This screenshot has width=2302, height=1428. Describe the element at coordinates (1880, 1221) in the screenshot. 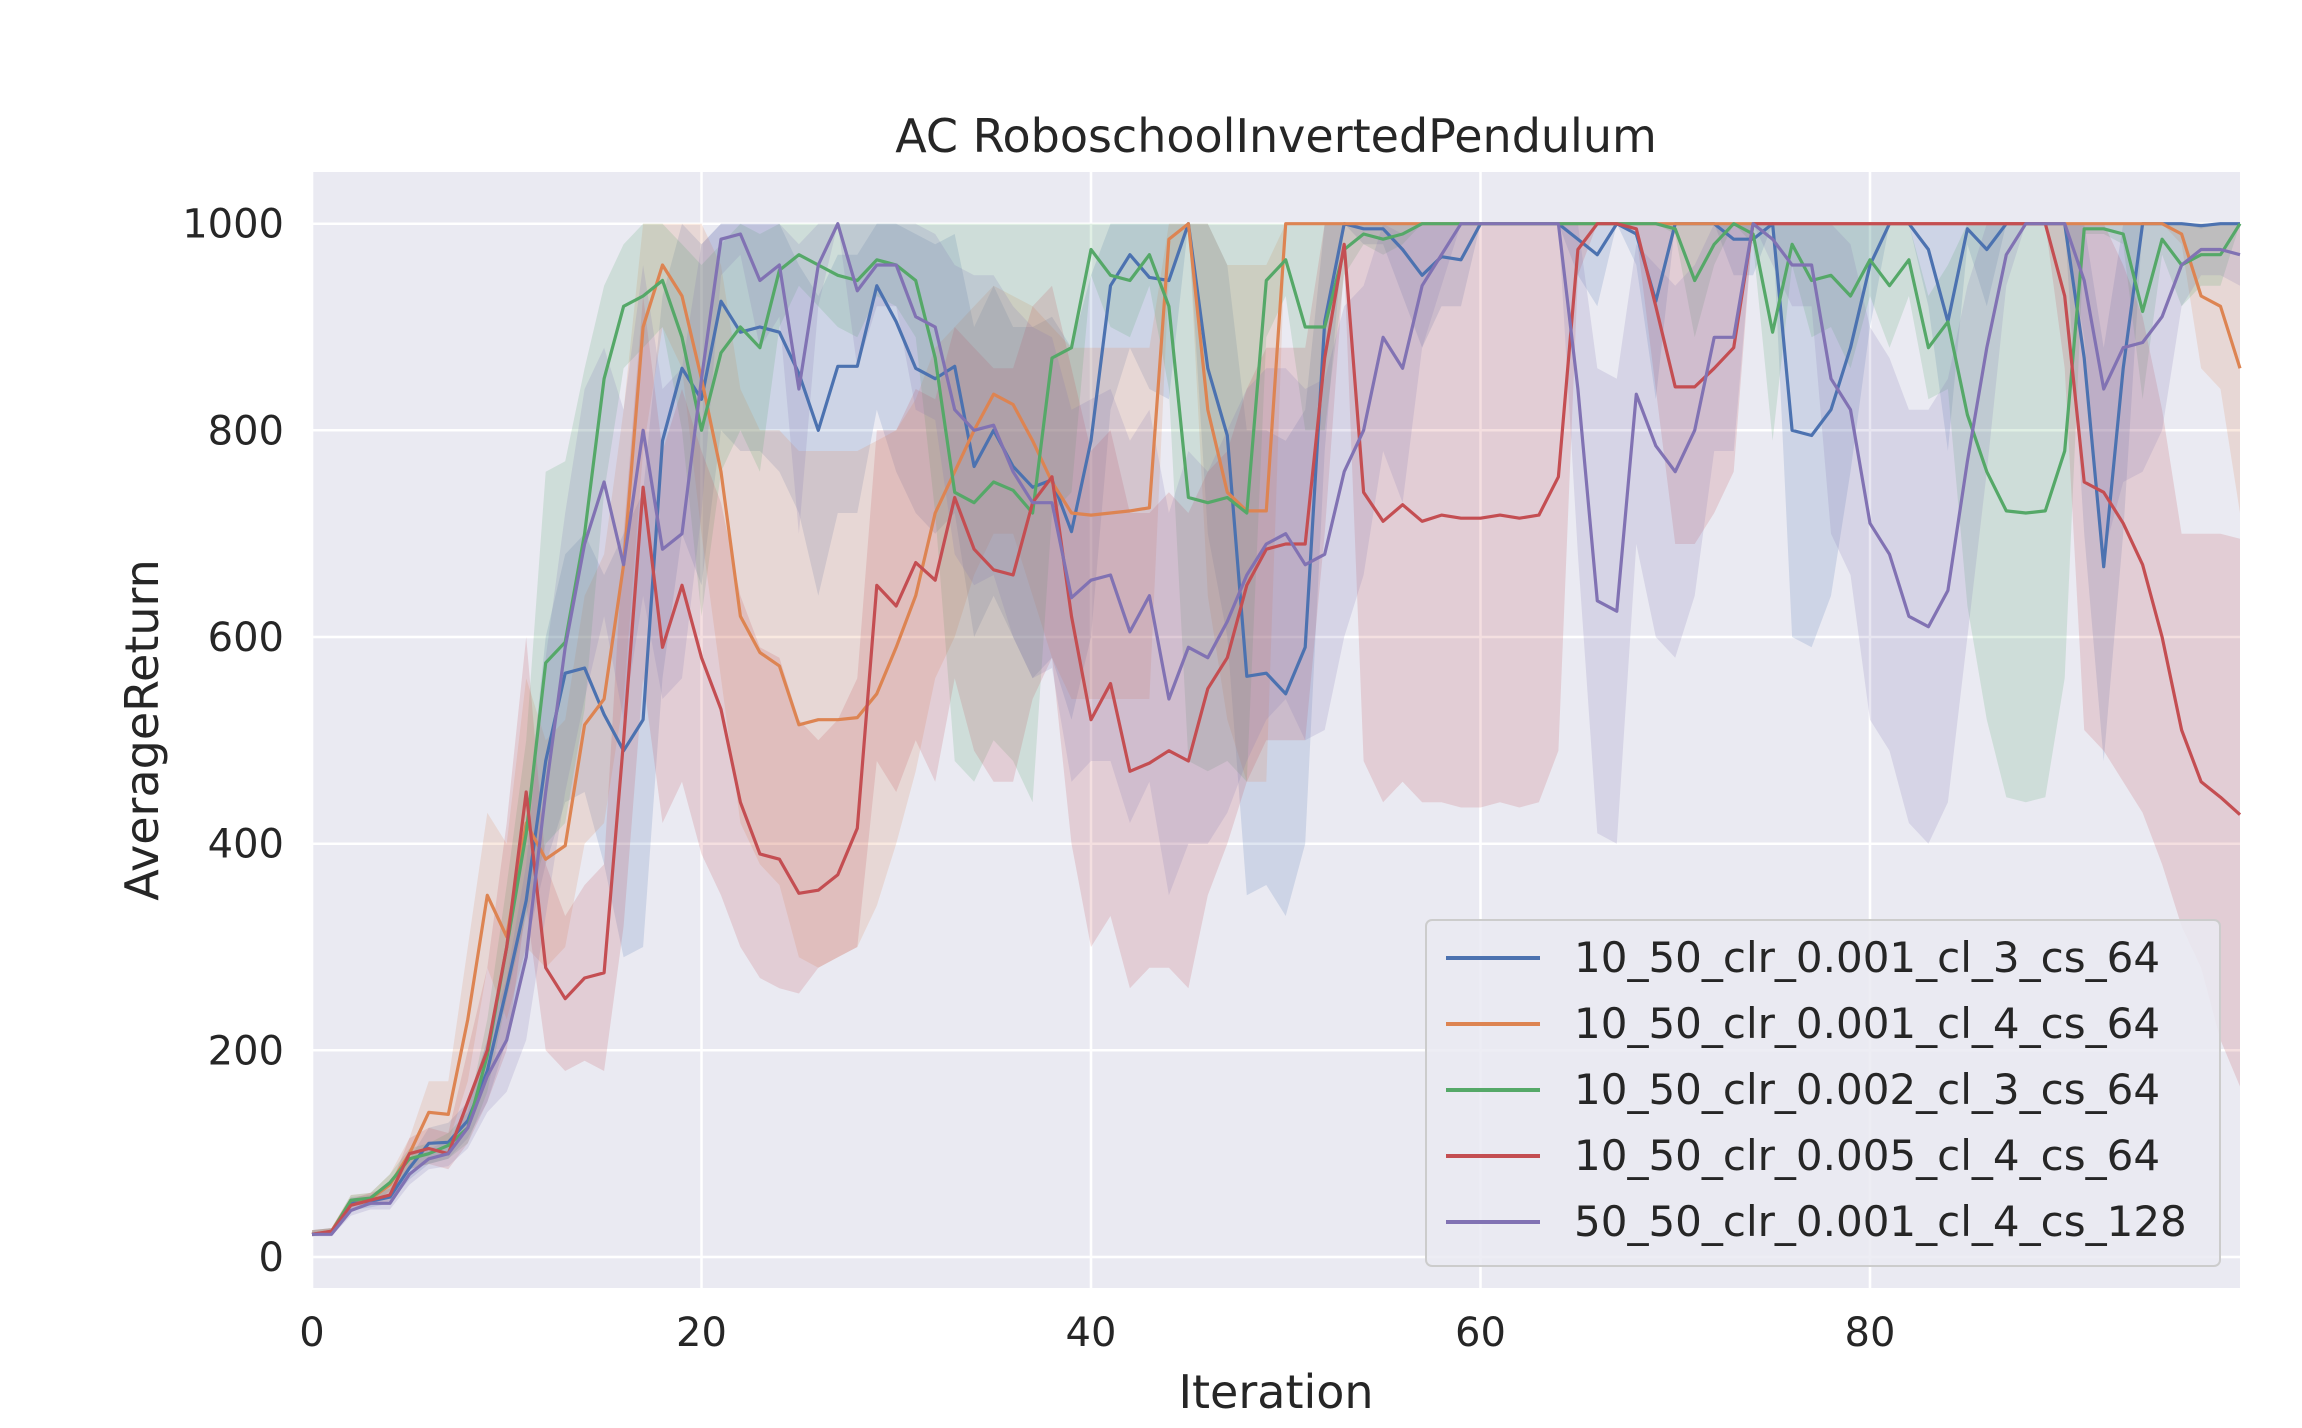

I see `legend-label: 50_50_clr_0.001_cl_4_cs_128` at that location.